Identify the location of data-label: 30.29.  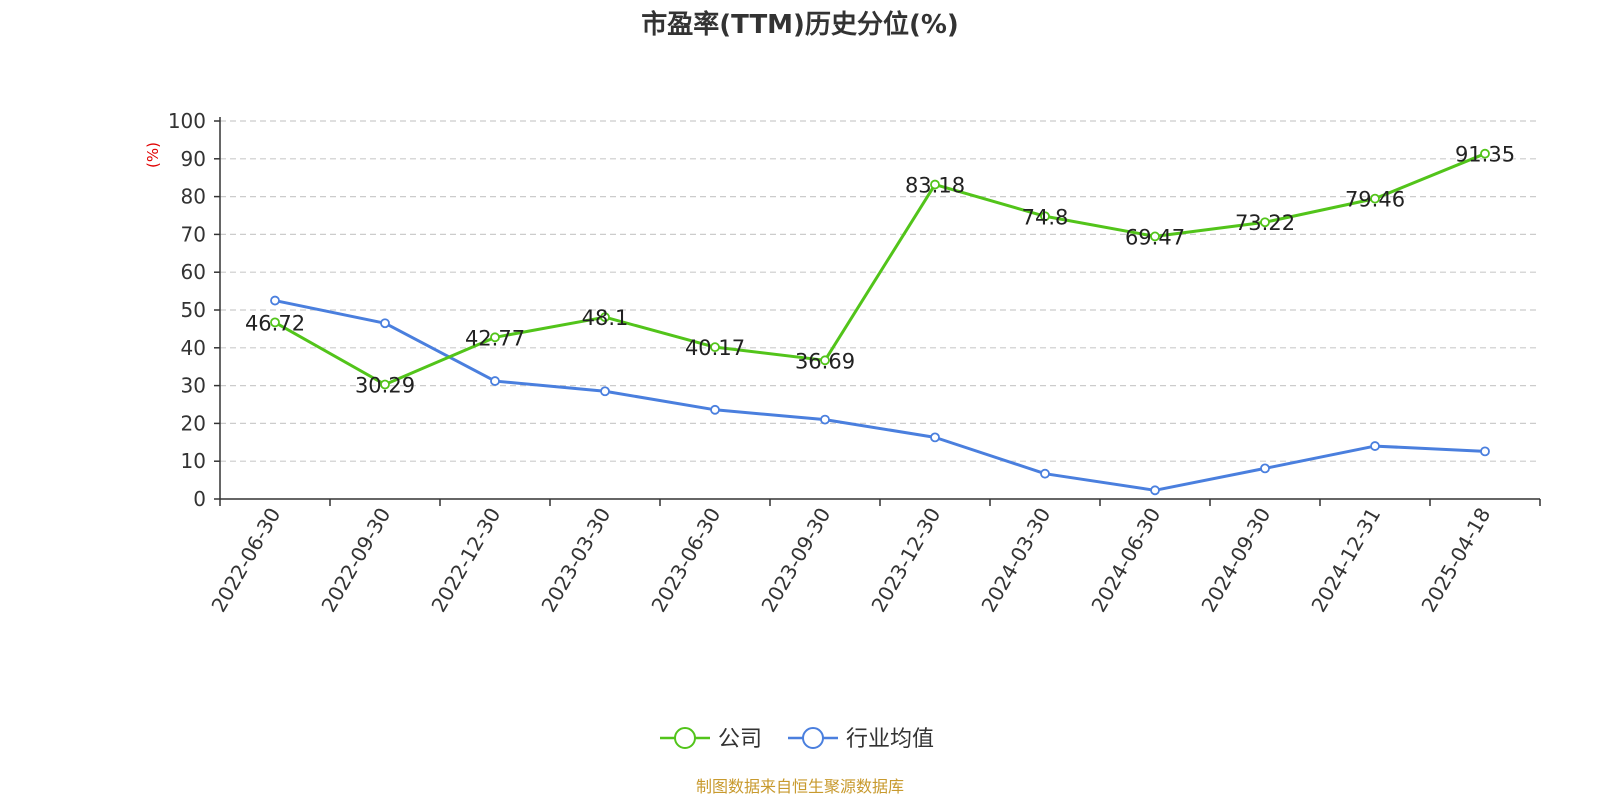
(385, 386).